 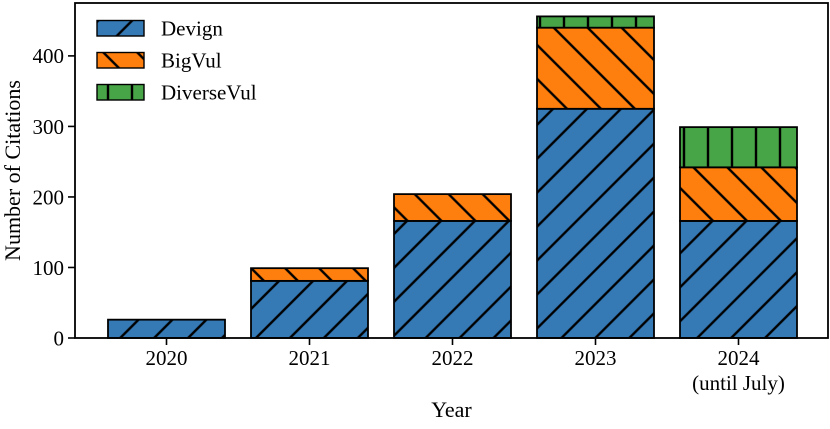 I want to click on bar-2021-bigvul-hatch, so click(x=309, y=274).